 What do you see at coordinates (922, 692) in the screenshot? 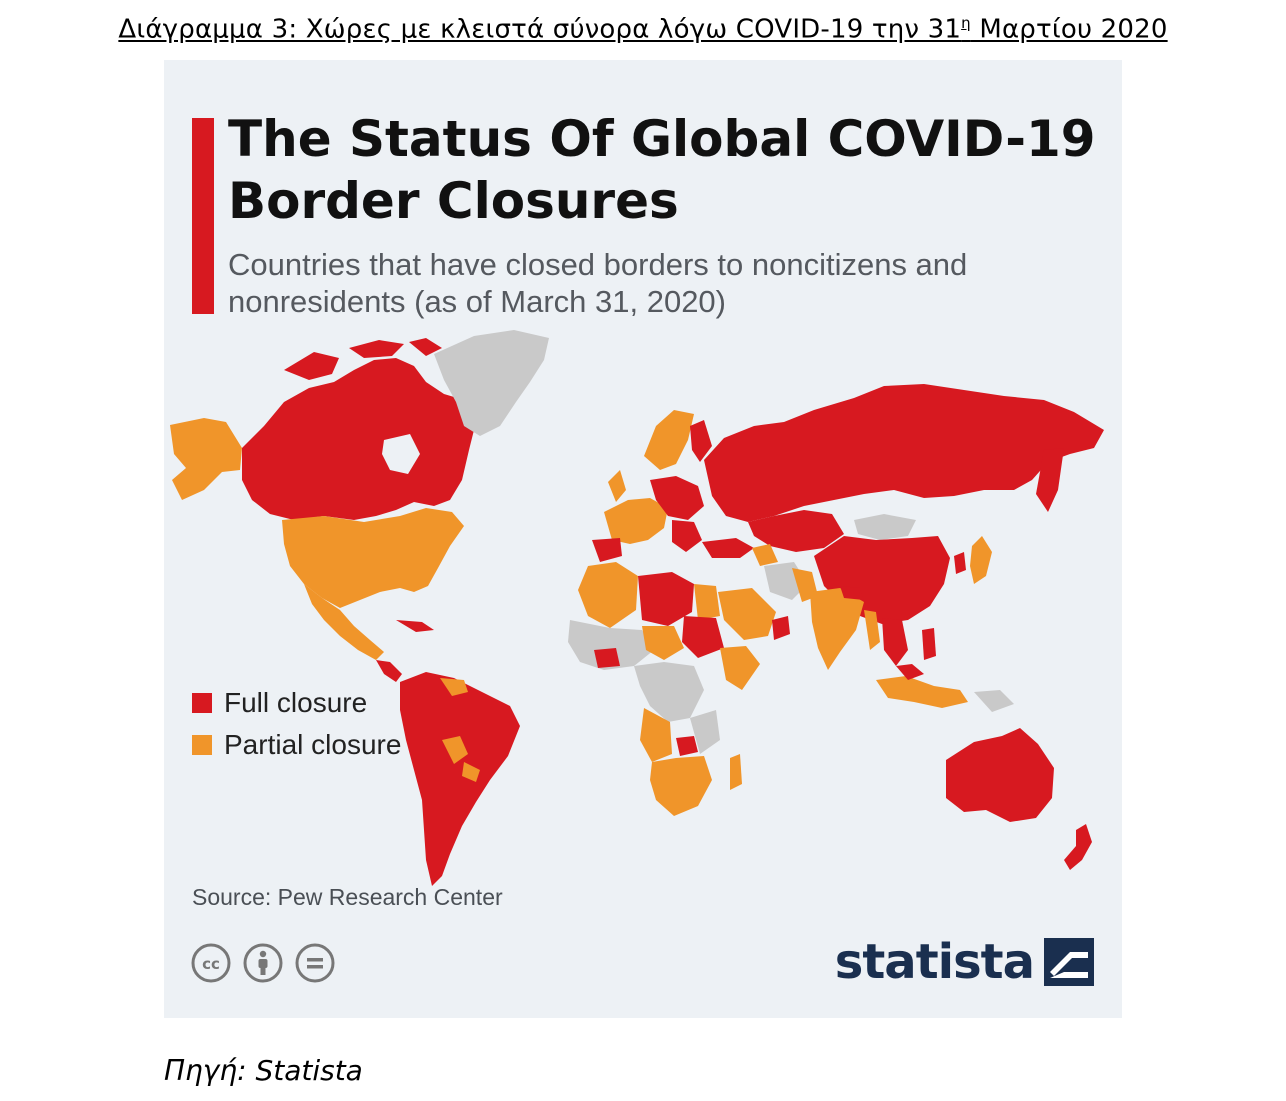
I see `map-region-indonesia` at bounding box center [922, 692].